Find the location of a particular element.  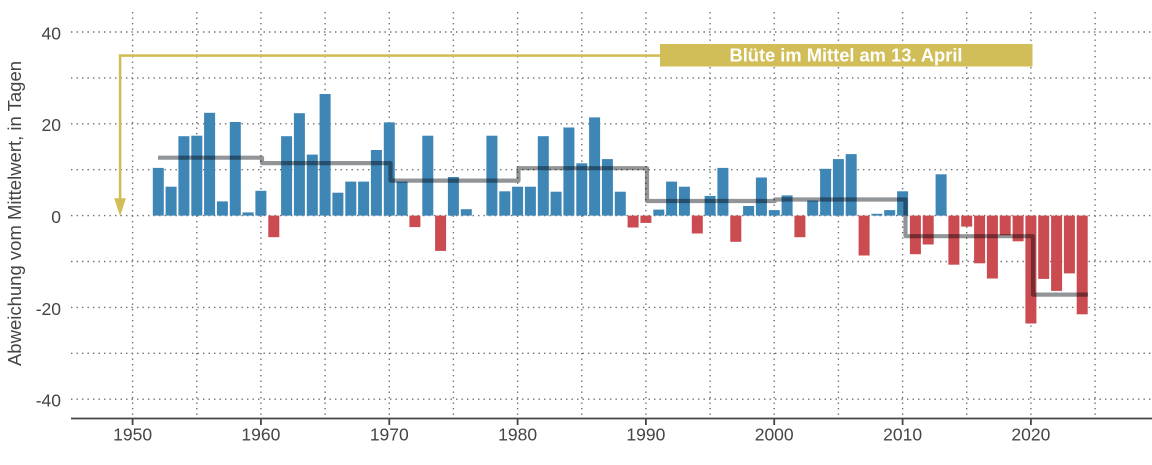

svg-text: 1970 is located at coordinates (389, 434).